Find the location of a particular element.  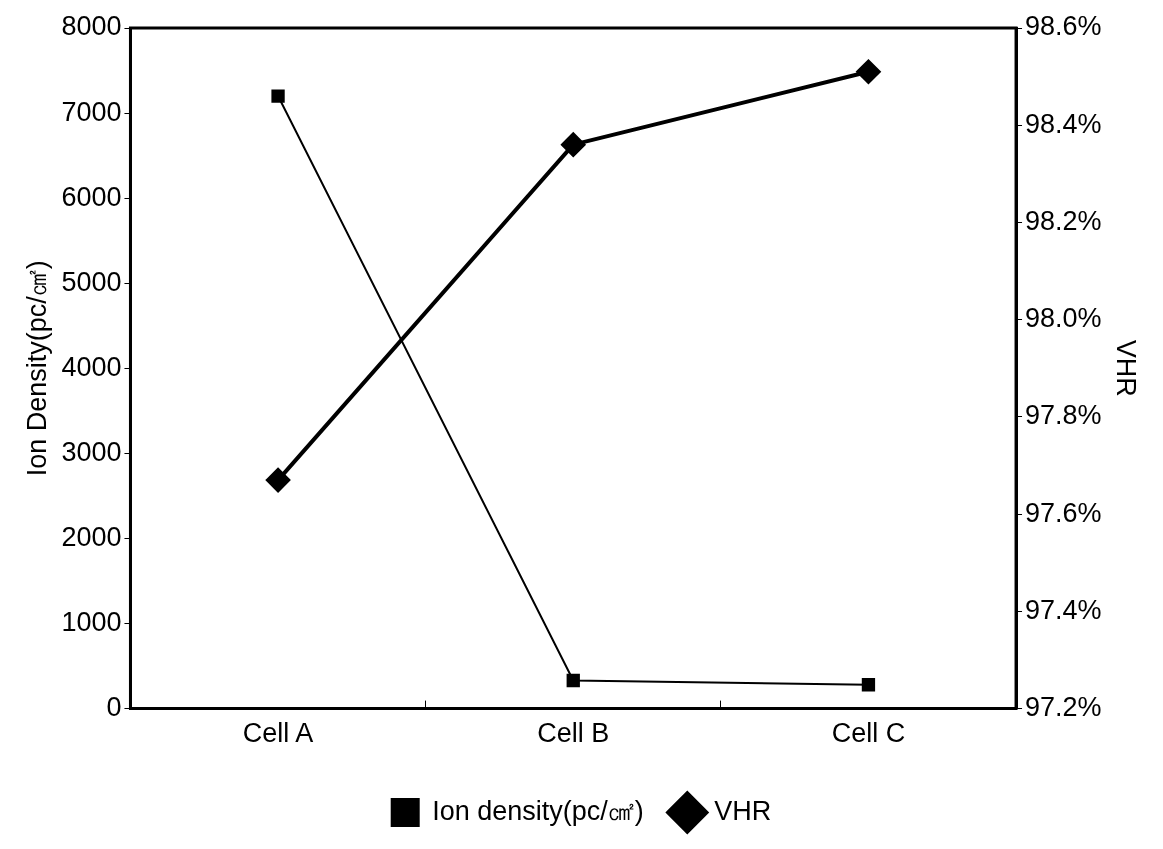

x-tick-label: Cell C is located at coordinates (868, 733).